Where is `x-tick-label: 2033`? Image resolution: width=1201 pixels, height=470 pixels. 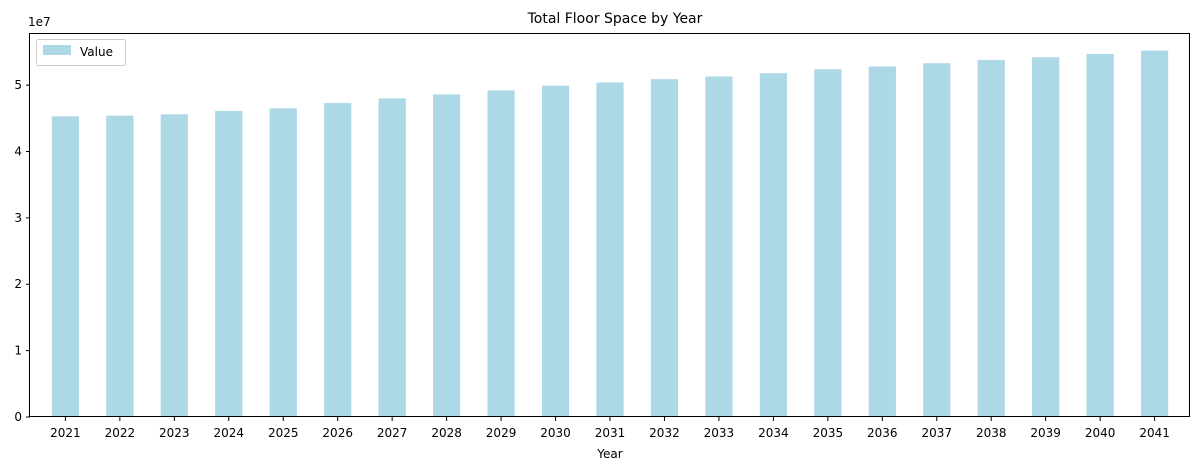
x-tick-label: 2033 is located at coordinates (719, 433).